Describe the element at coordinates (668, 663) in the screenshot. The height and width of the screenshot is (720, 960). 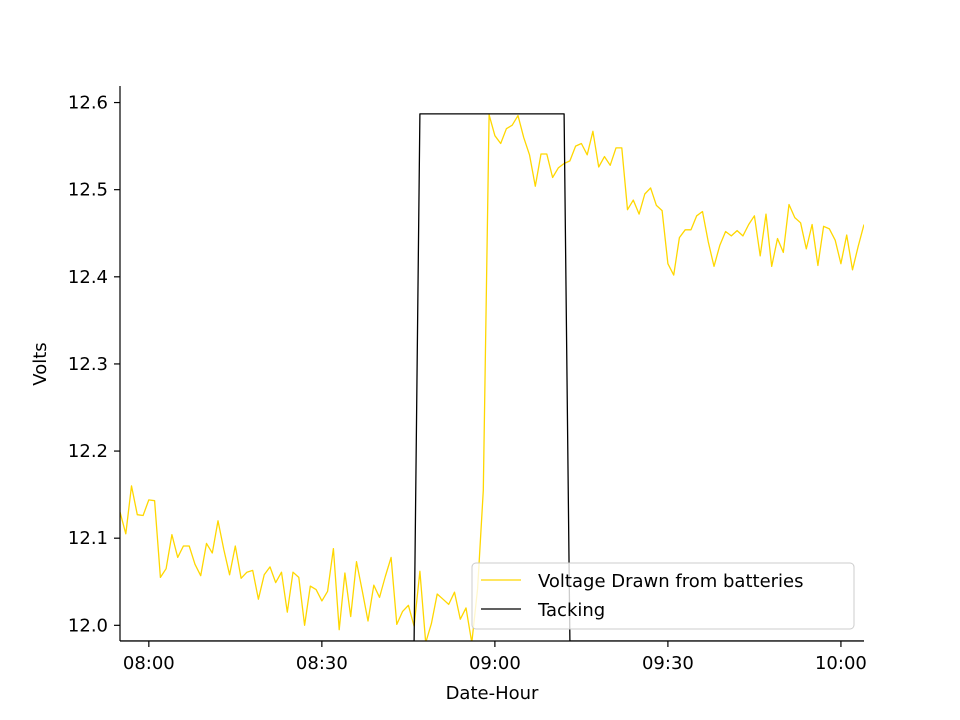
I see `x-tick-label: 09:30` at that location.